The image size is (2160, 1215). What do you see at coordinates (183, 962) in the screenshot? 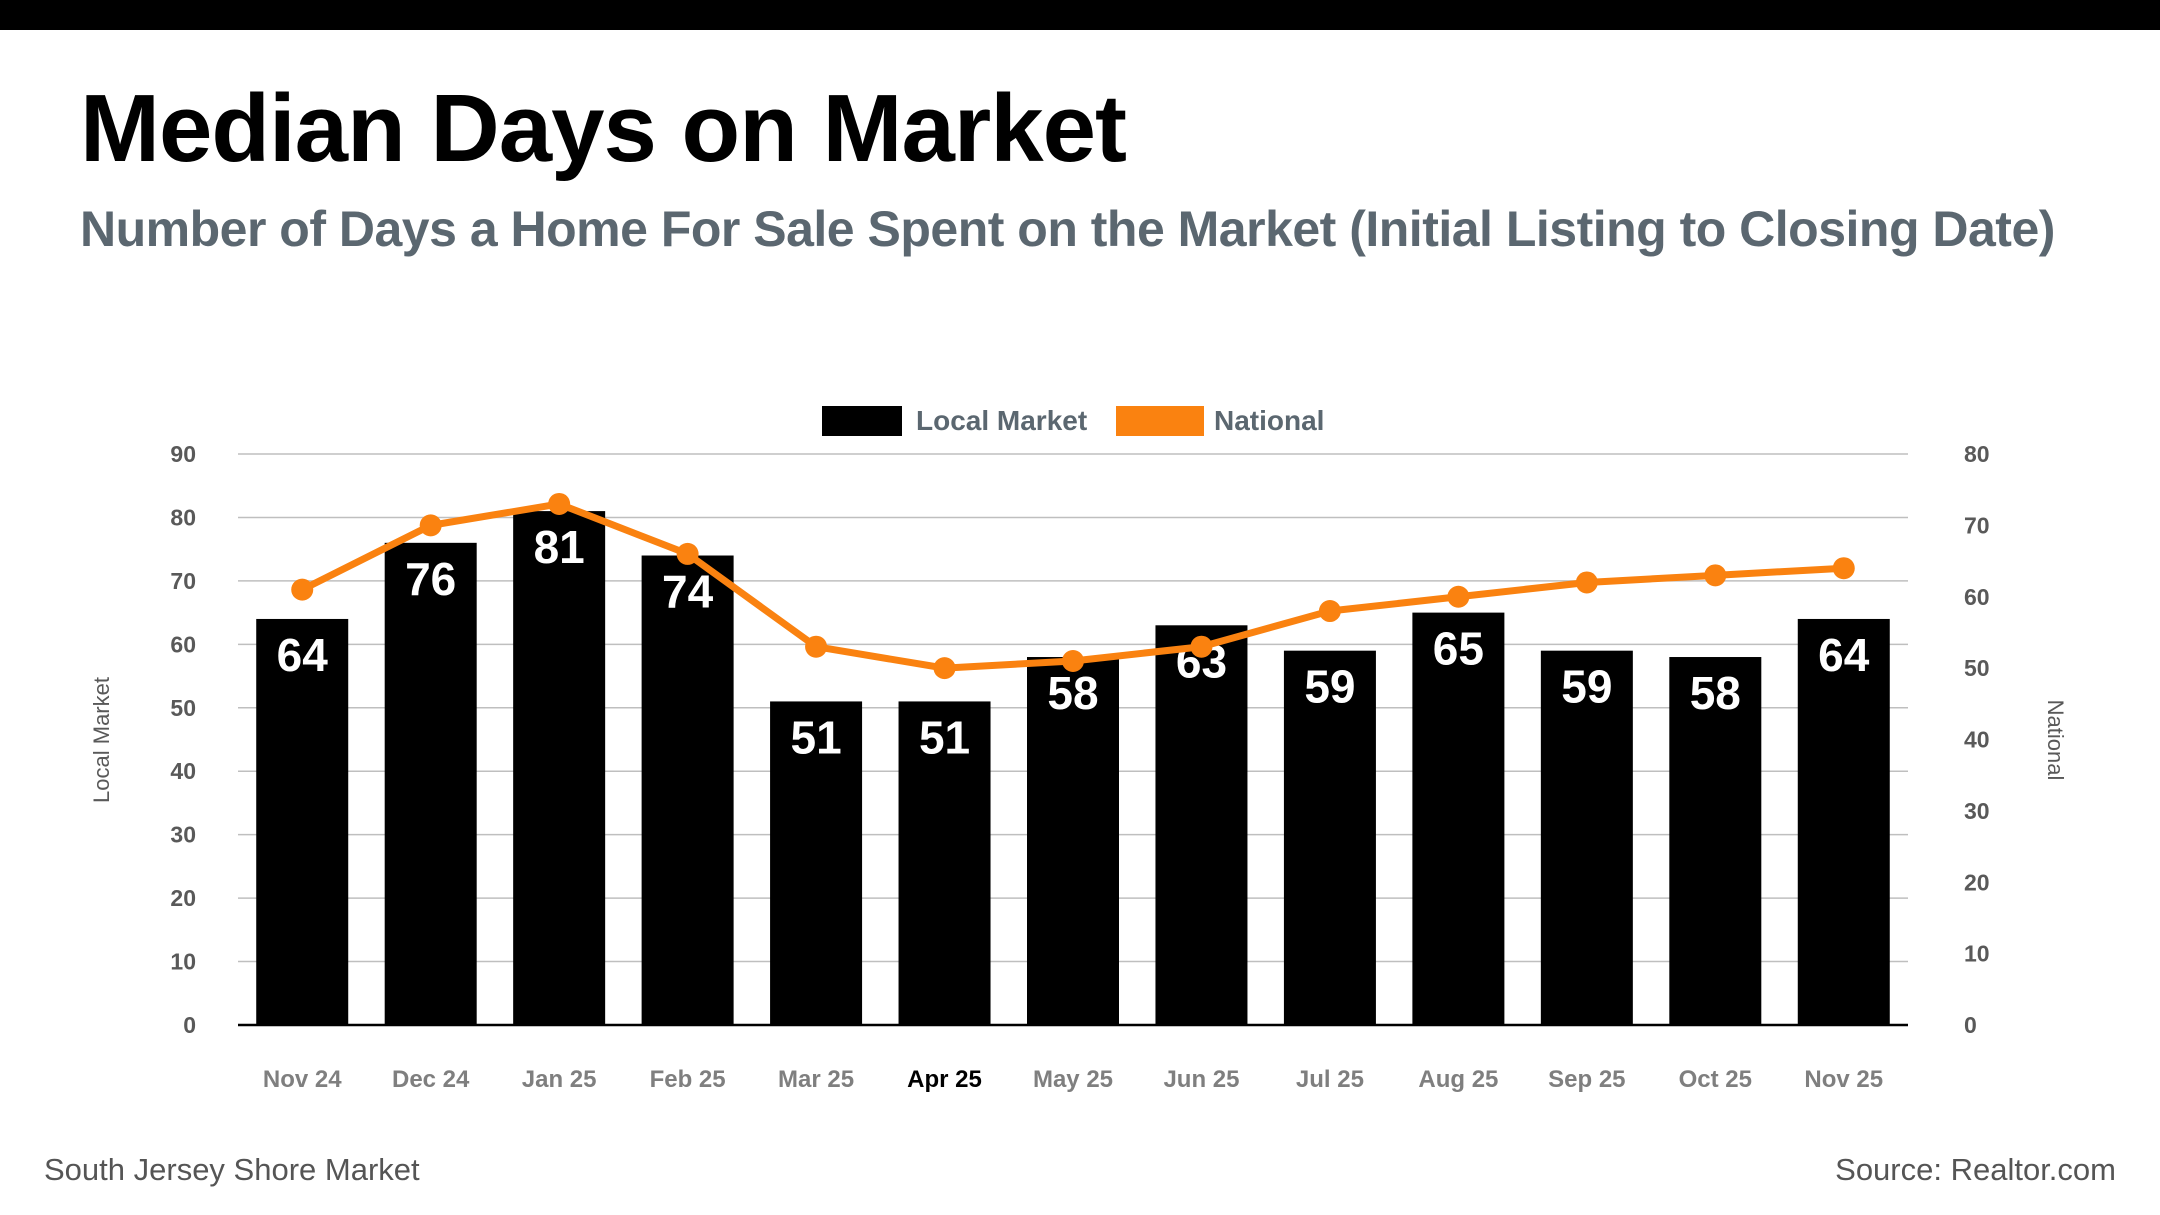
I see `y-left-tick-label: 10` at bounding box center [183, 962].